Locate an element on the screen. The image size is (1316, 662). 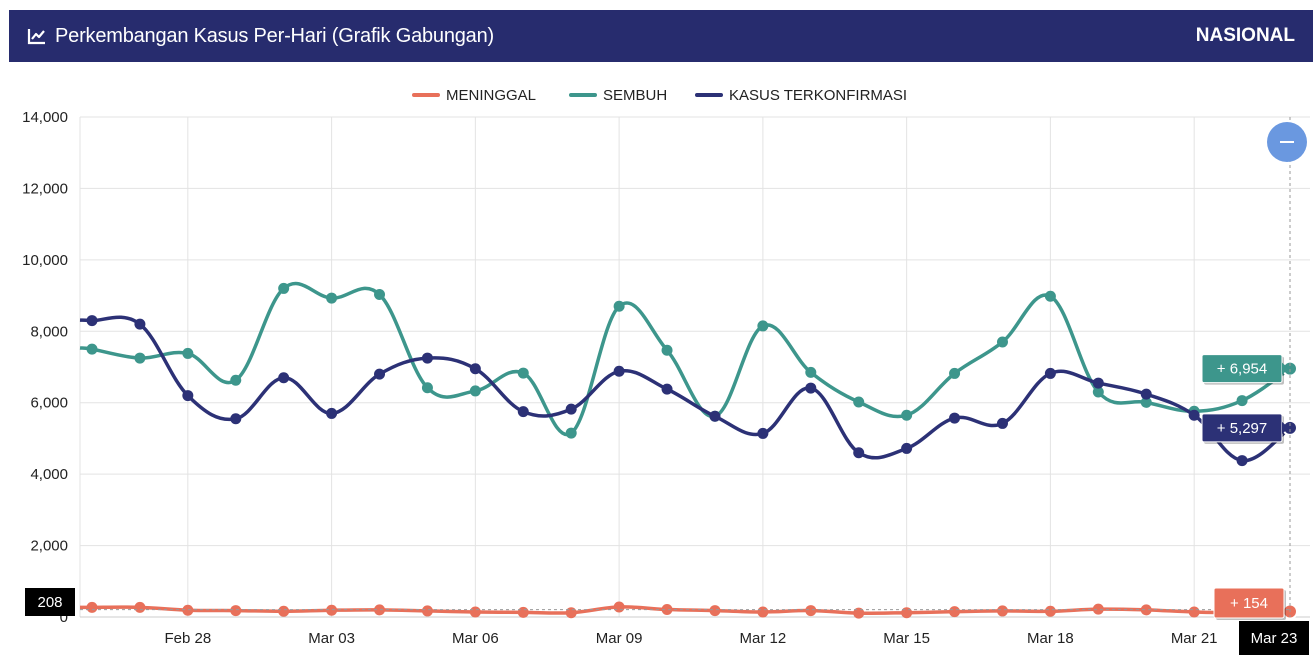
line-chart-icon is located at coordinates (36, 37).